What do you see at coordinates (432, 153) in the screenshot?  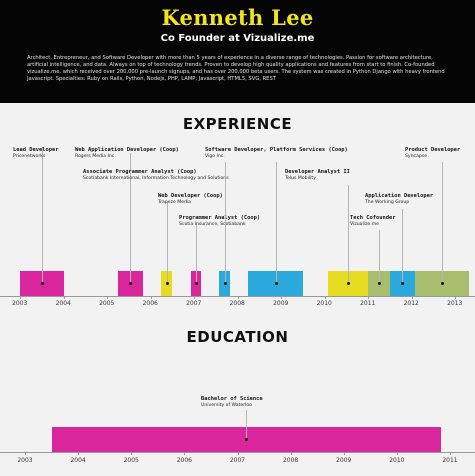 I see `experience-label: Product Developer Syncapse` at bounding box center [432, 153].